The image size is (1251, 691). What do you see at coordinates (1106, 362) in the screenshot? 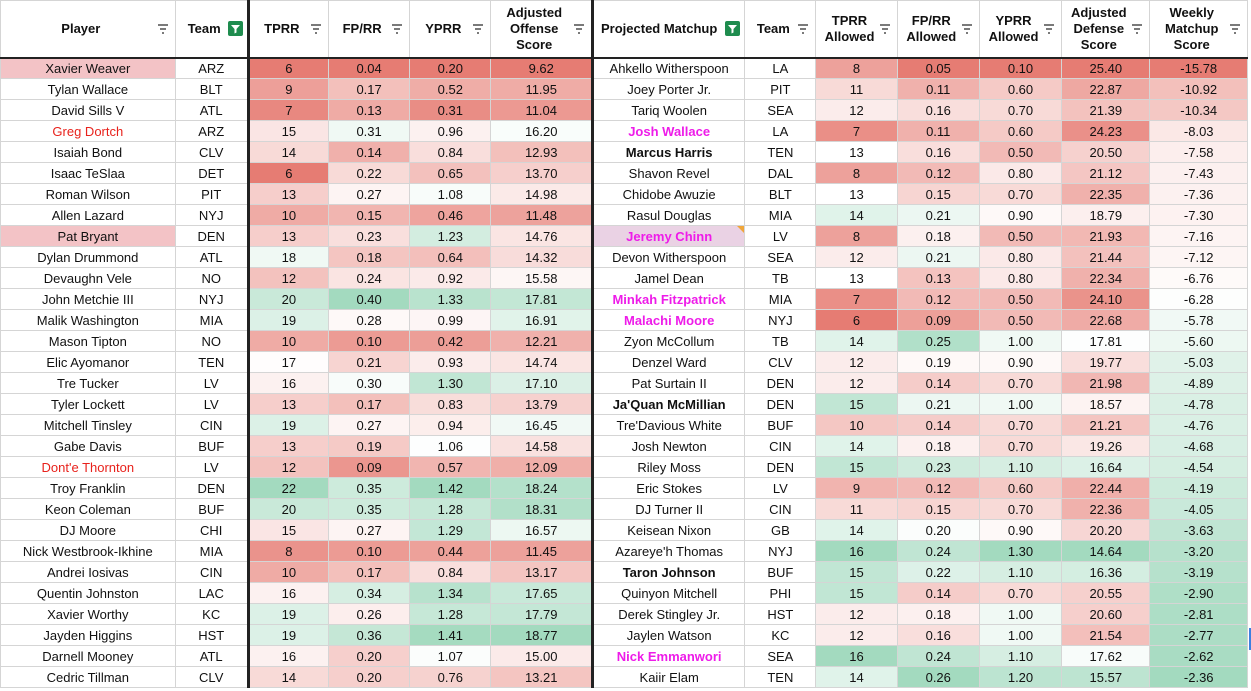
I see `cell-adj-defense: 19.77` at bounding box center [1106, 362].